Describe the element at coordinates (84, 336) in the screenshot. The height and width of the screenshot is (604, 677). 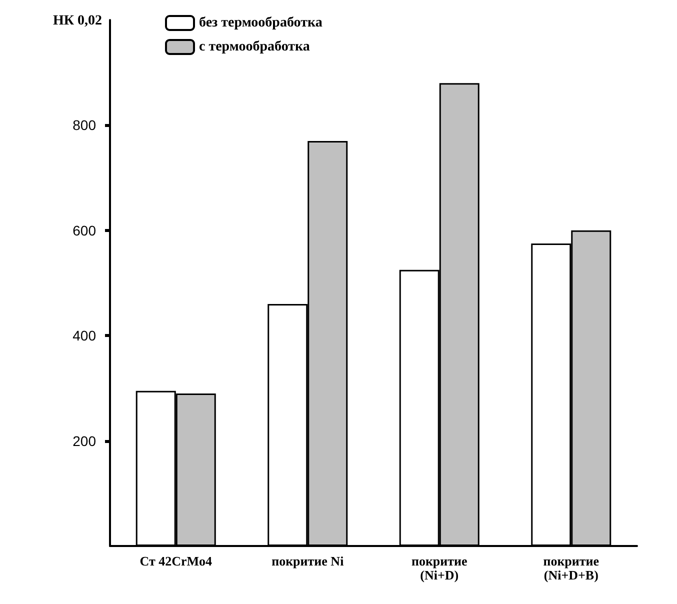
I see `y-tick-label: 400` at that location.